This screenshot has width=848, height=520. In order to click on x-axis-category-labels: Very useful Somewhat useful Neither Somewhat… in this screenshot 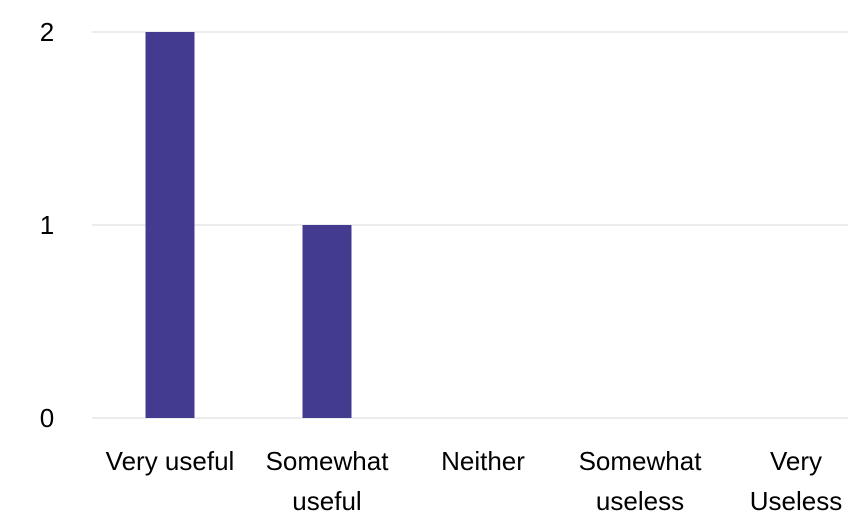, I will do `click(474, 481)`.